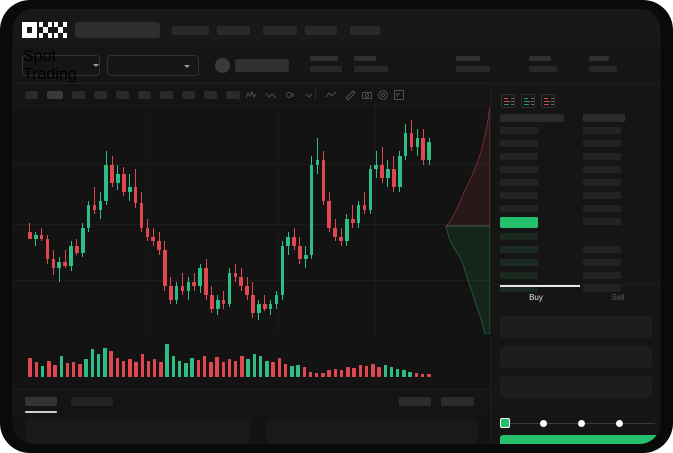 This screenshot has width=673, height=453. Describe the element at coordinates (44, 30) in the screenshot. I see `okx-logo-icon` at that location.